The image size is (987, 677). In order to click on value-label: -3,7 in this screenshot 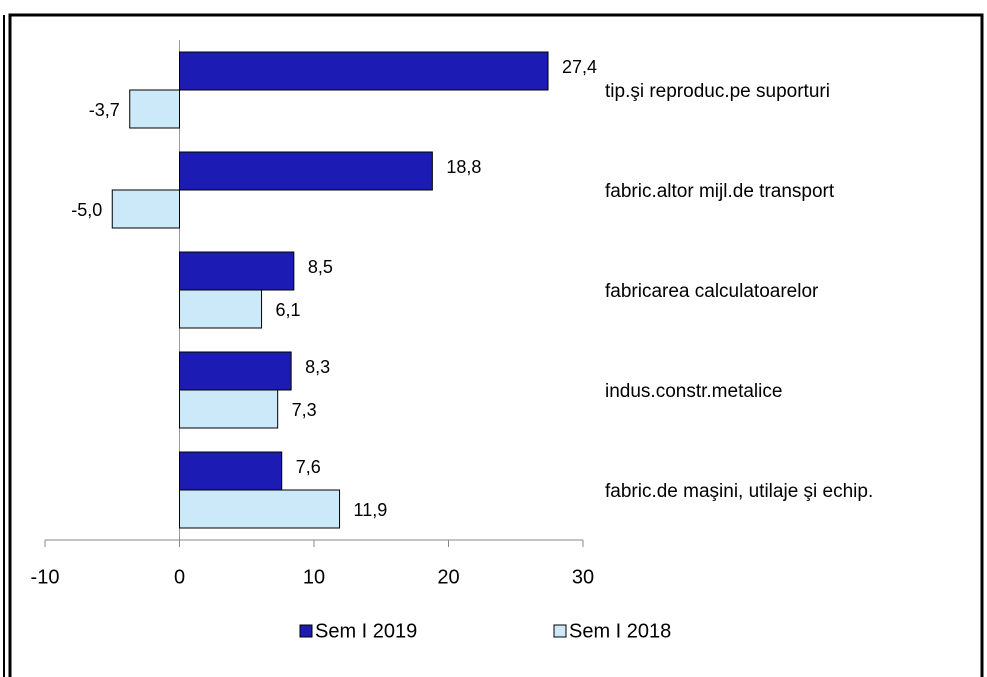, I will do `click(104, 110)`.